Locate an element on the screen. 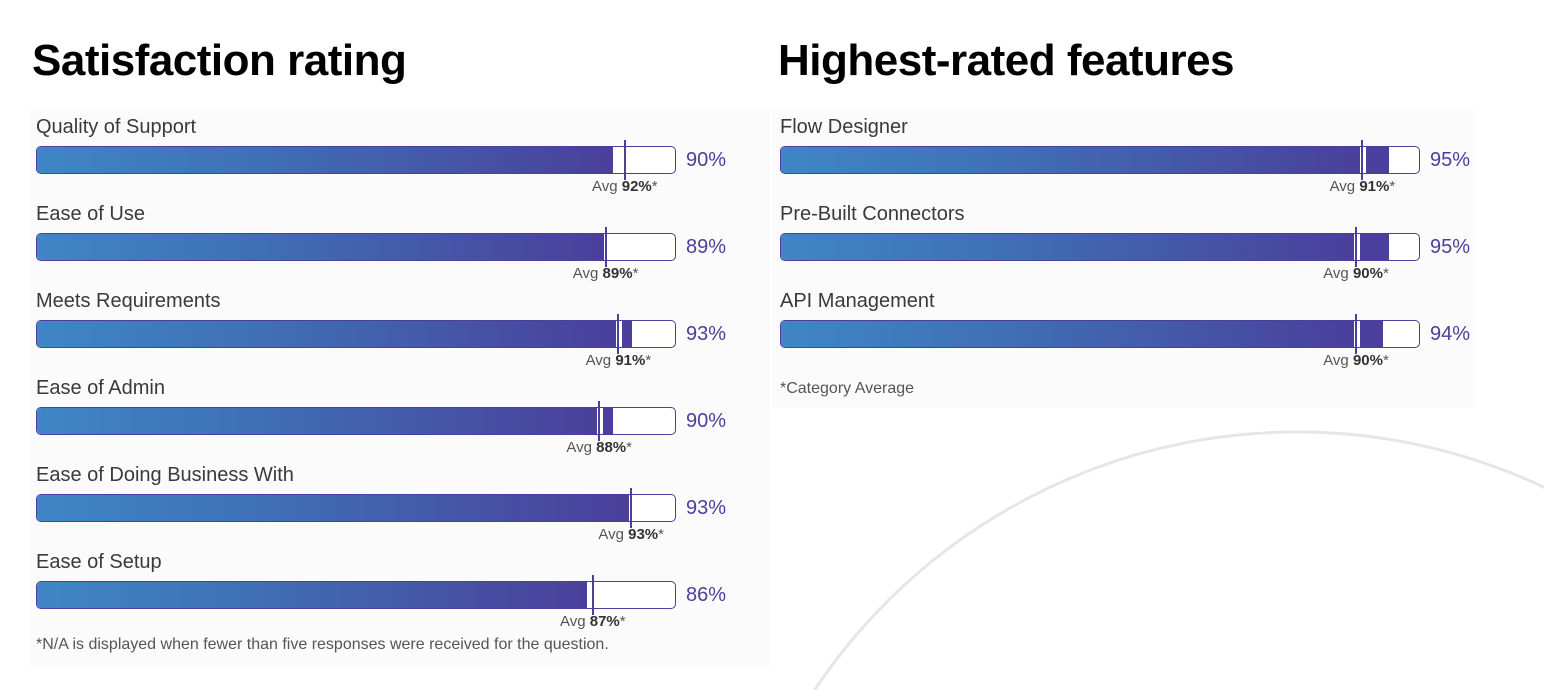  satisfaction-title: Satisfaction rating is located at coordinates (219, 60).